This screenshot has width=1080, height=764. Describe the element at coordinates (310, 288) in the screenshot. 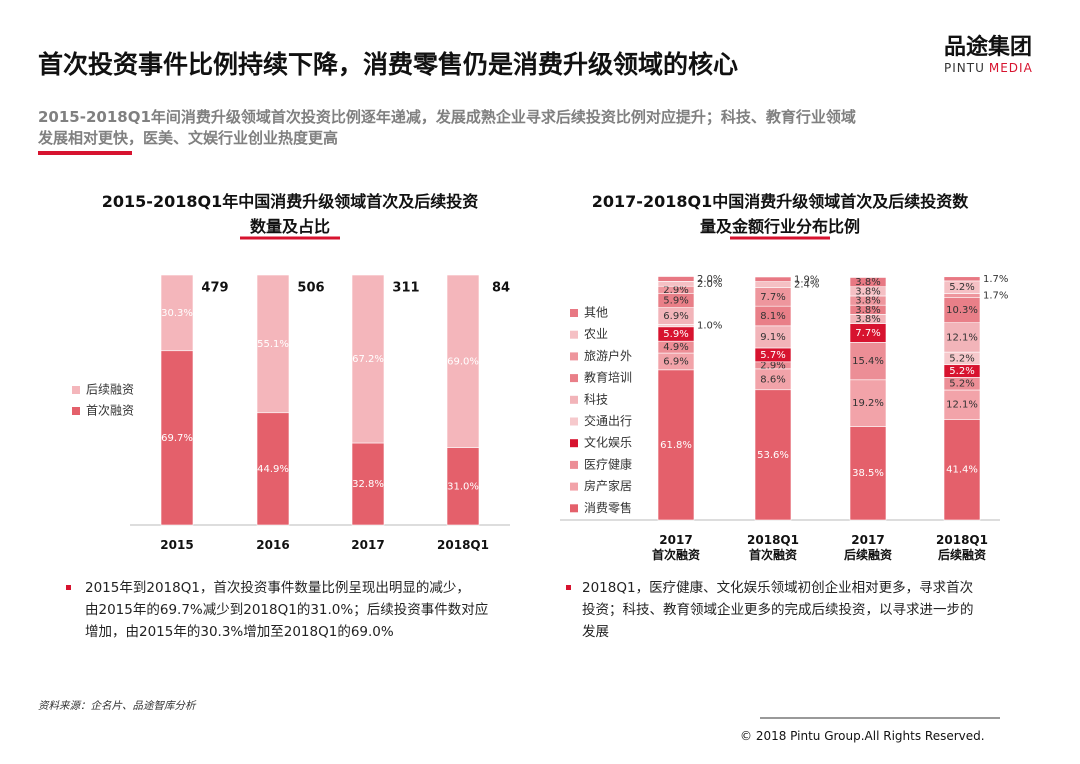

I see `total-label: 506` at that location.